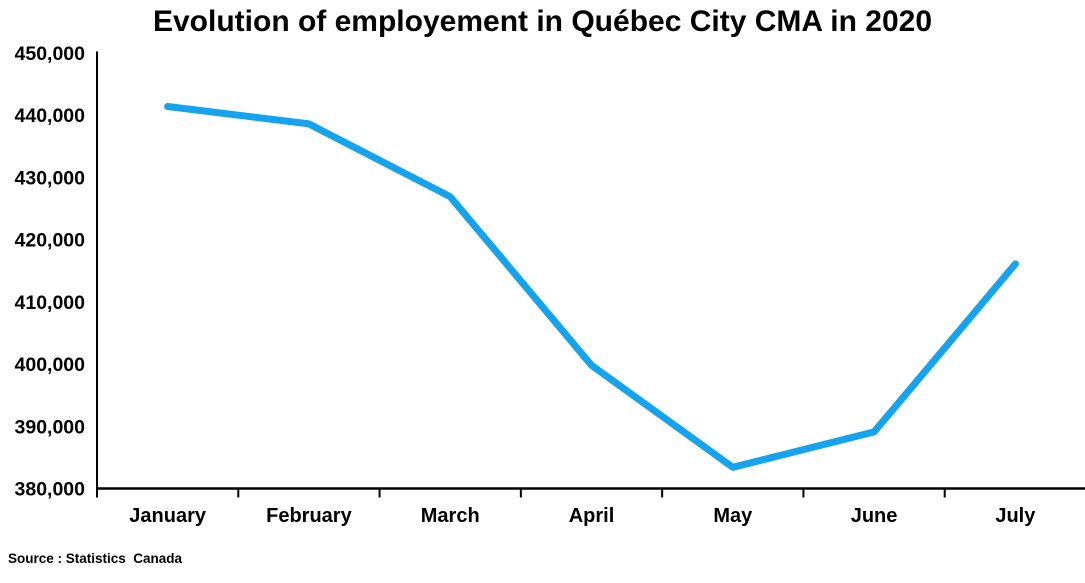 This screenshot has height=583, width=1085. Describe the element at coordinates (450, 516) in the screenshot. I see `x-axis-category-label: March` at that location.